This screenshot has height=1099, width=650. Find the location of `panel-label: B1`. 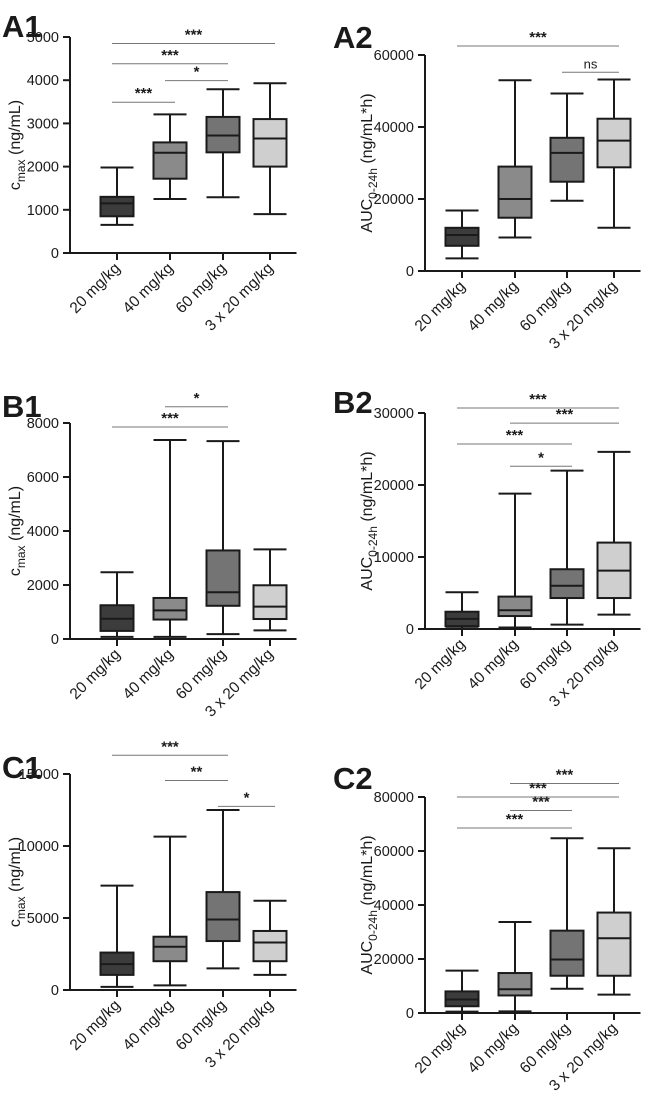

panel-label: B1 is located at coordinates (22, 406).